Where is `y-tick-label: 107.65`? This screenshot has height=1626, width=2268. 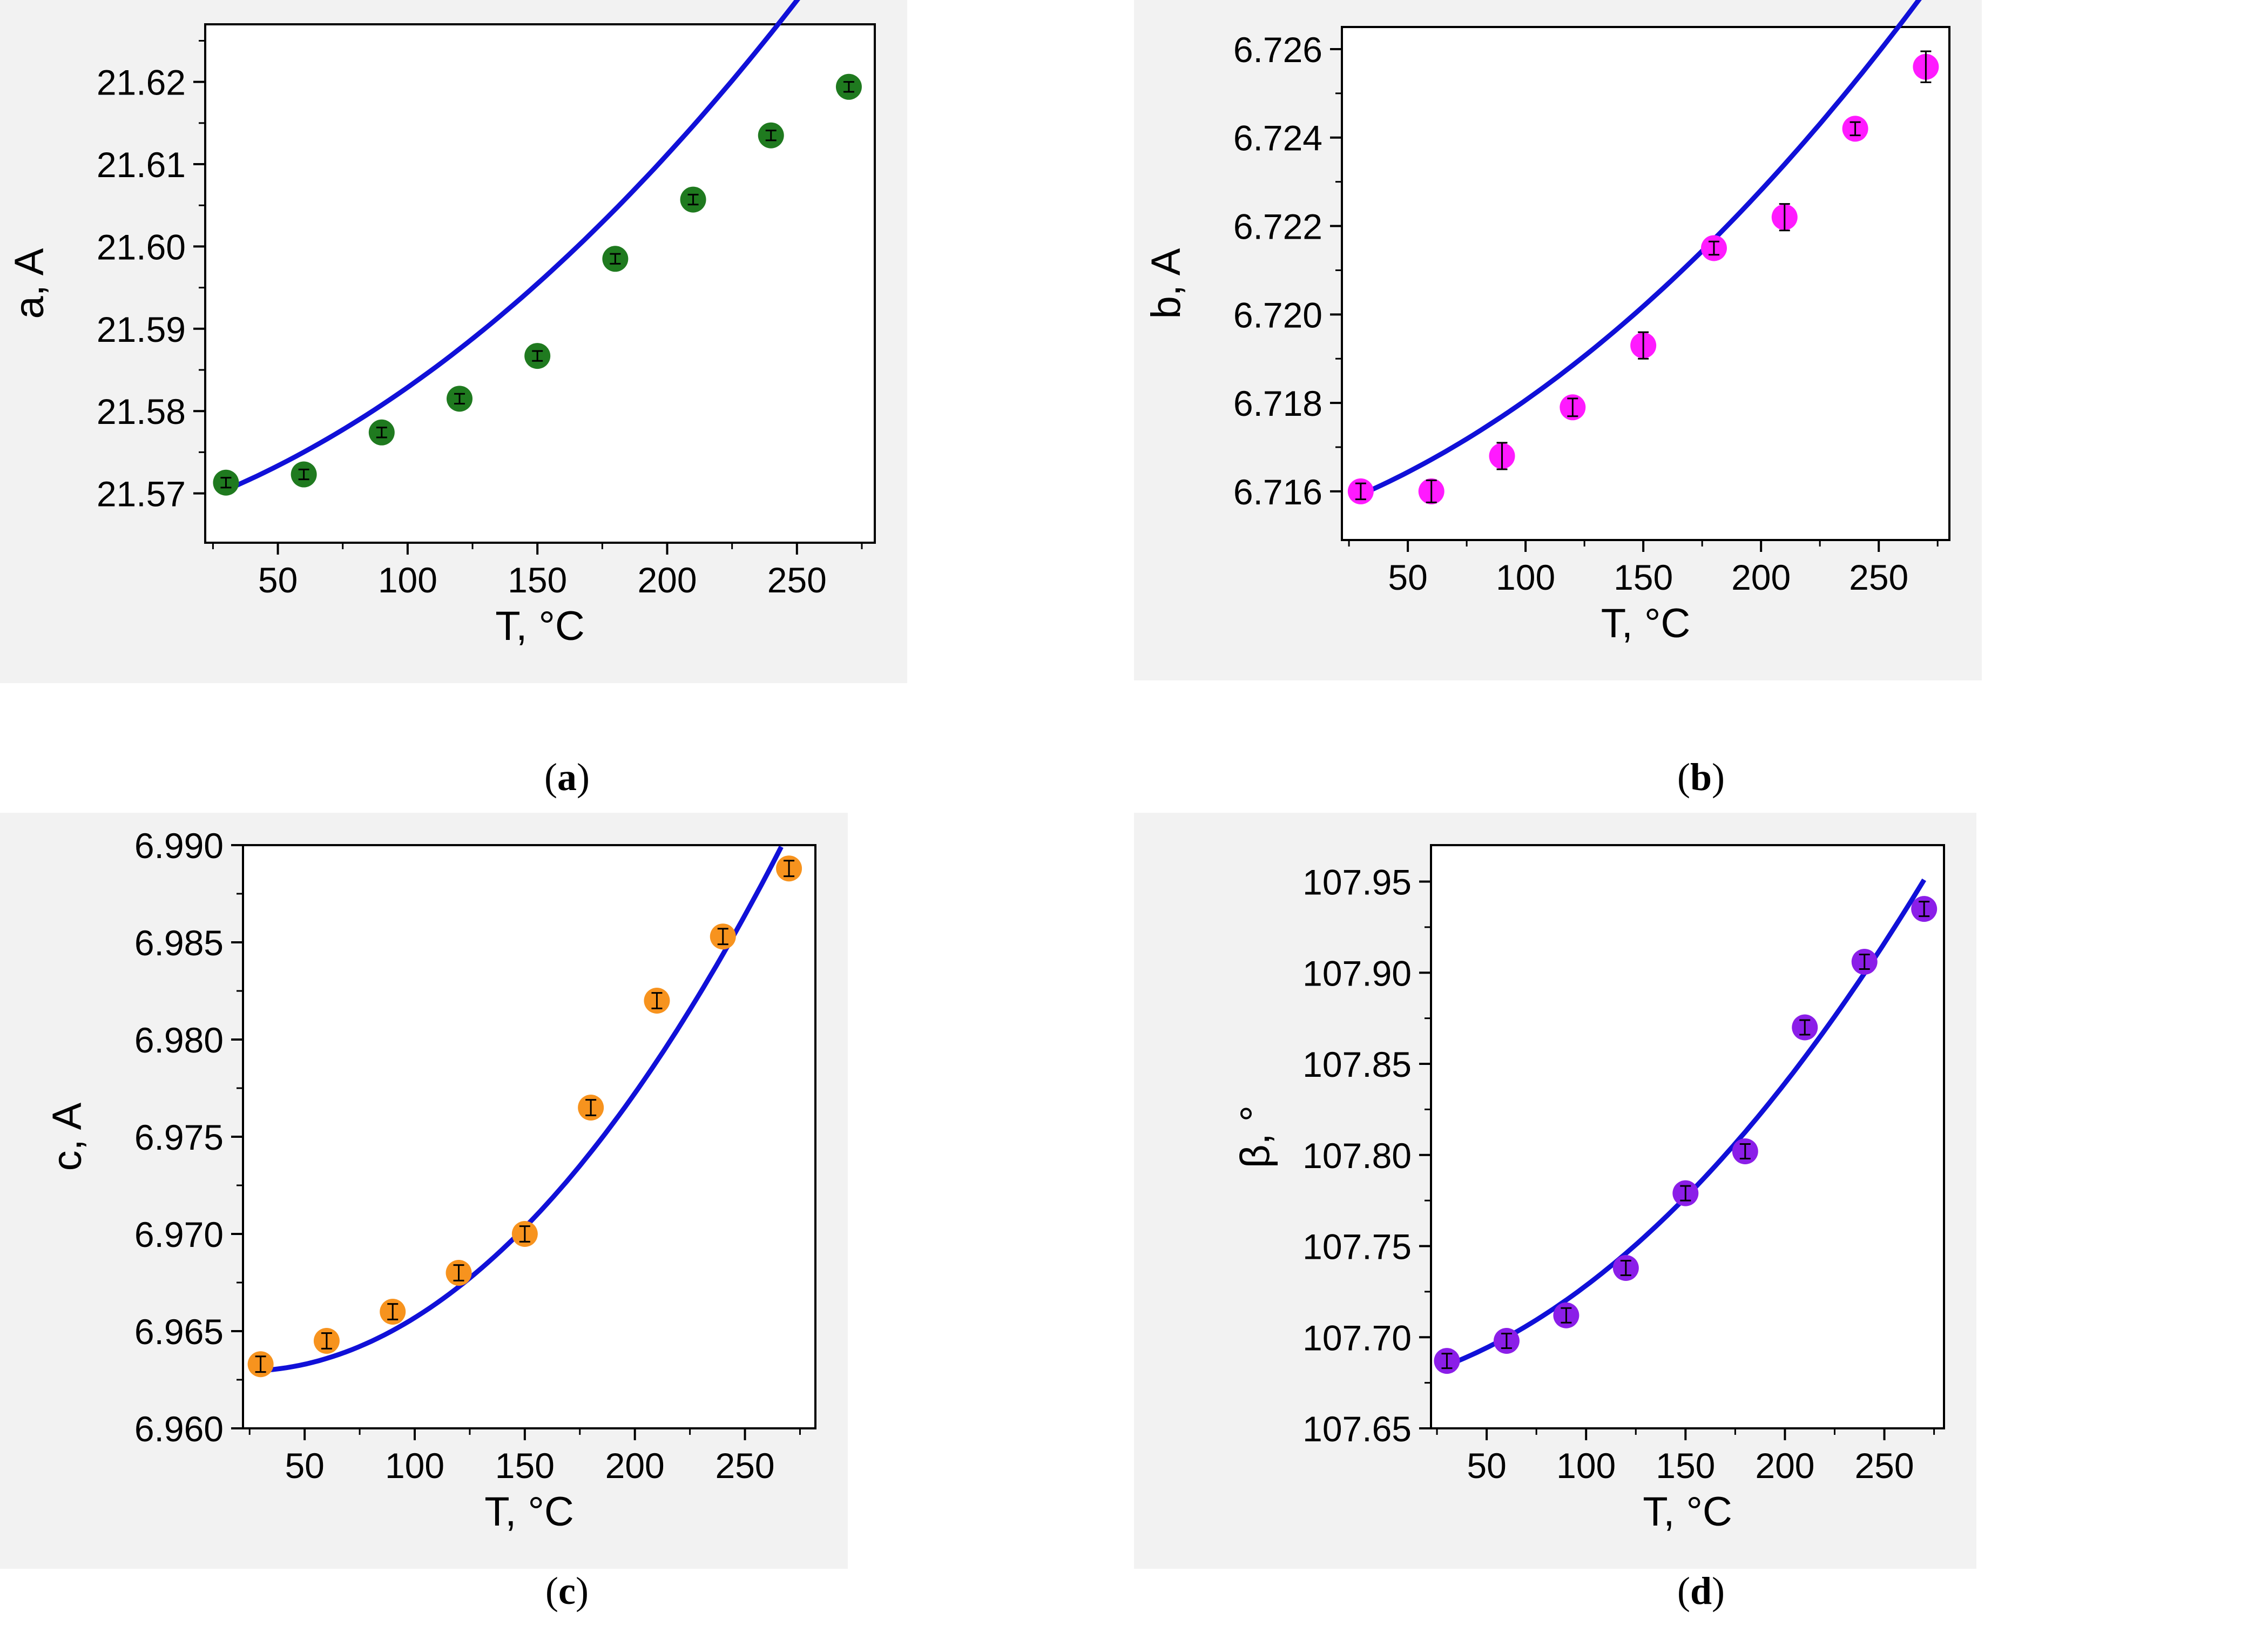 y-tick-label: 107.65 is located at coordinates (1357, 1429).